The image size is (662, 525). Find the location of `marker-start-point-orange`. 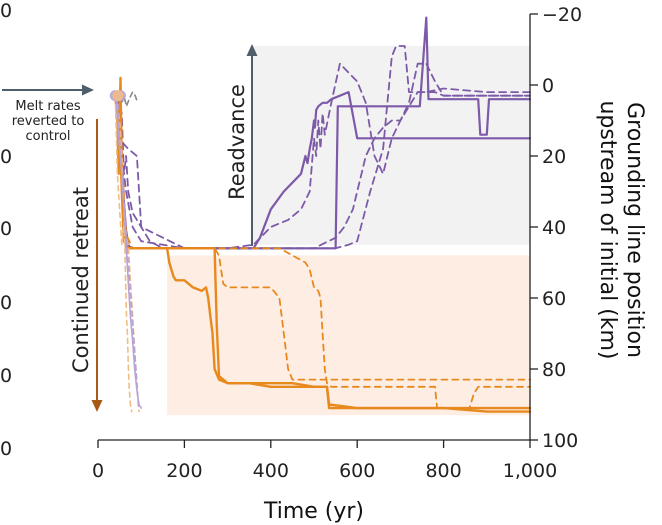

marker-start-point-orange is located at coordinates (118, 96).